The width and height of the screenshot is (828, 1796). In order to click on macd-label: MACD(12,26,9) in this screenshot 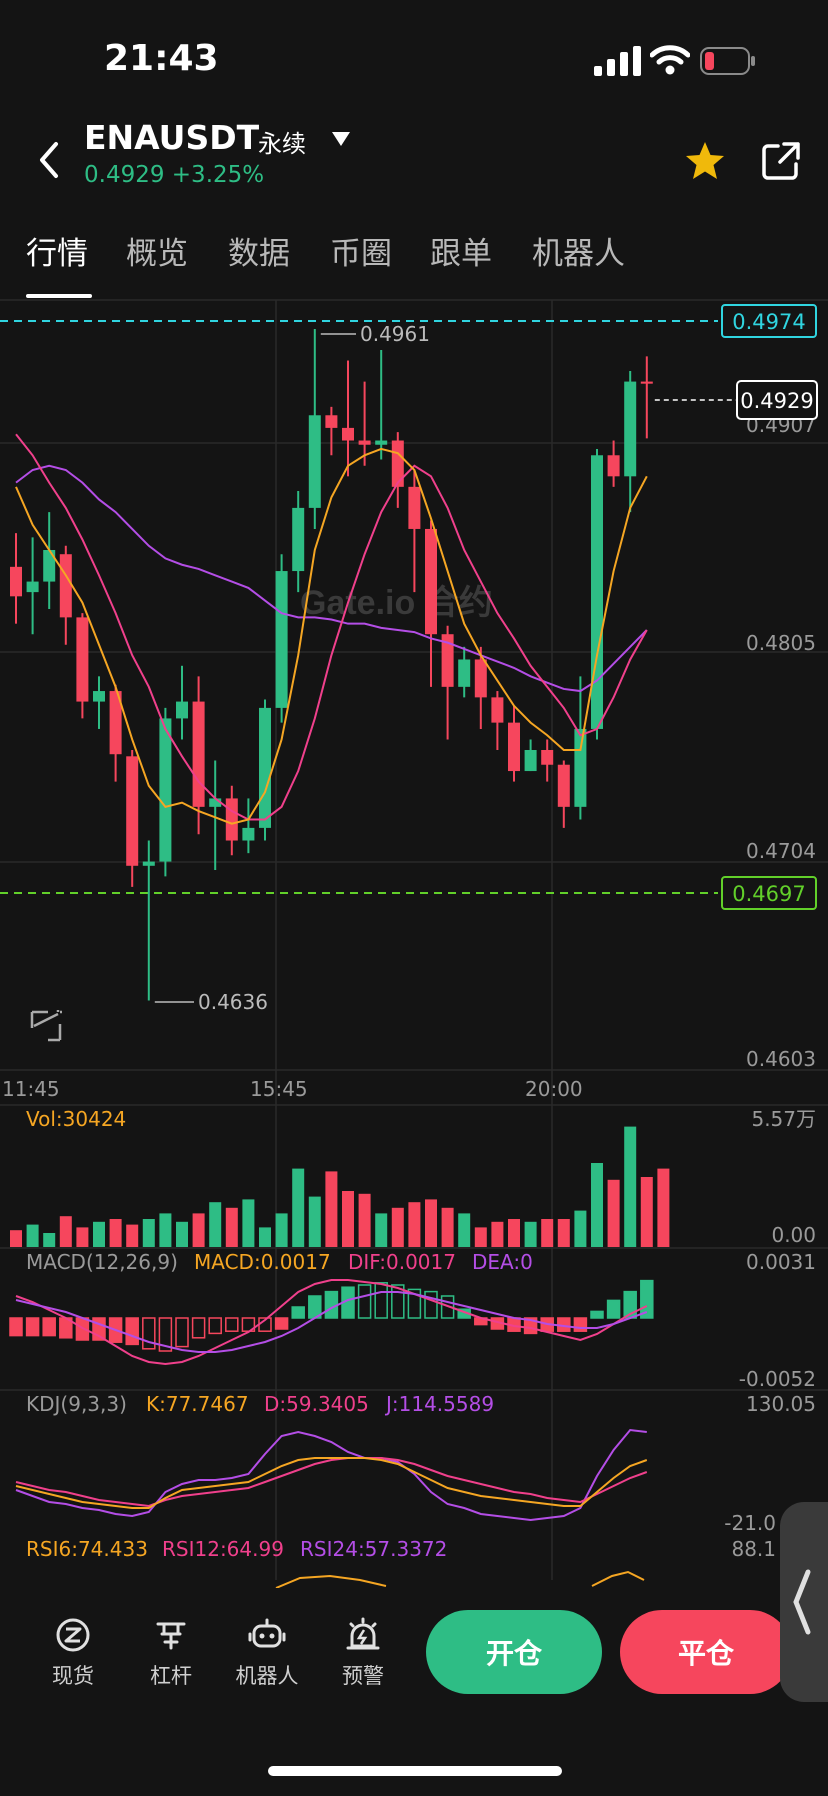, I will do `click(102, 1262)`.